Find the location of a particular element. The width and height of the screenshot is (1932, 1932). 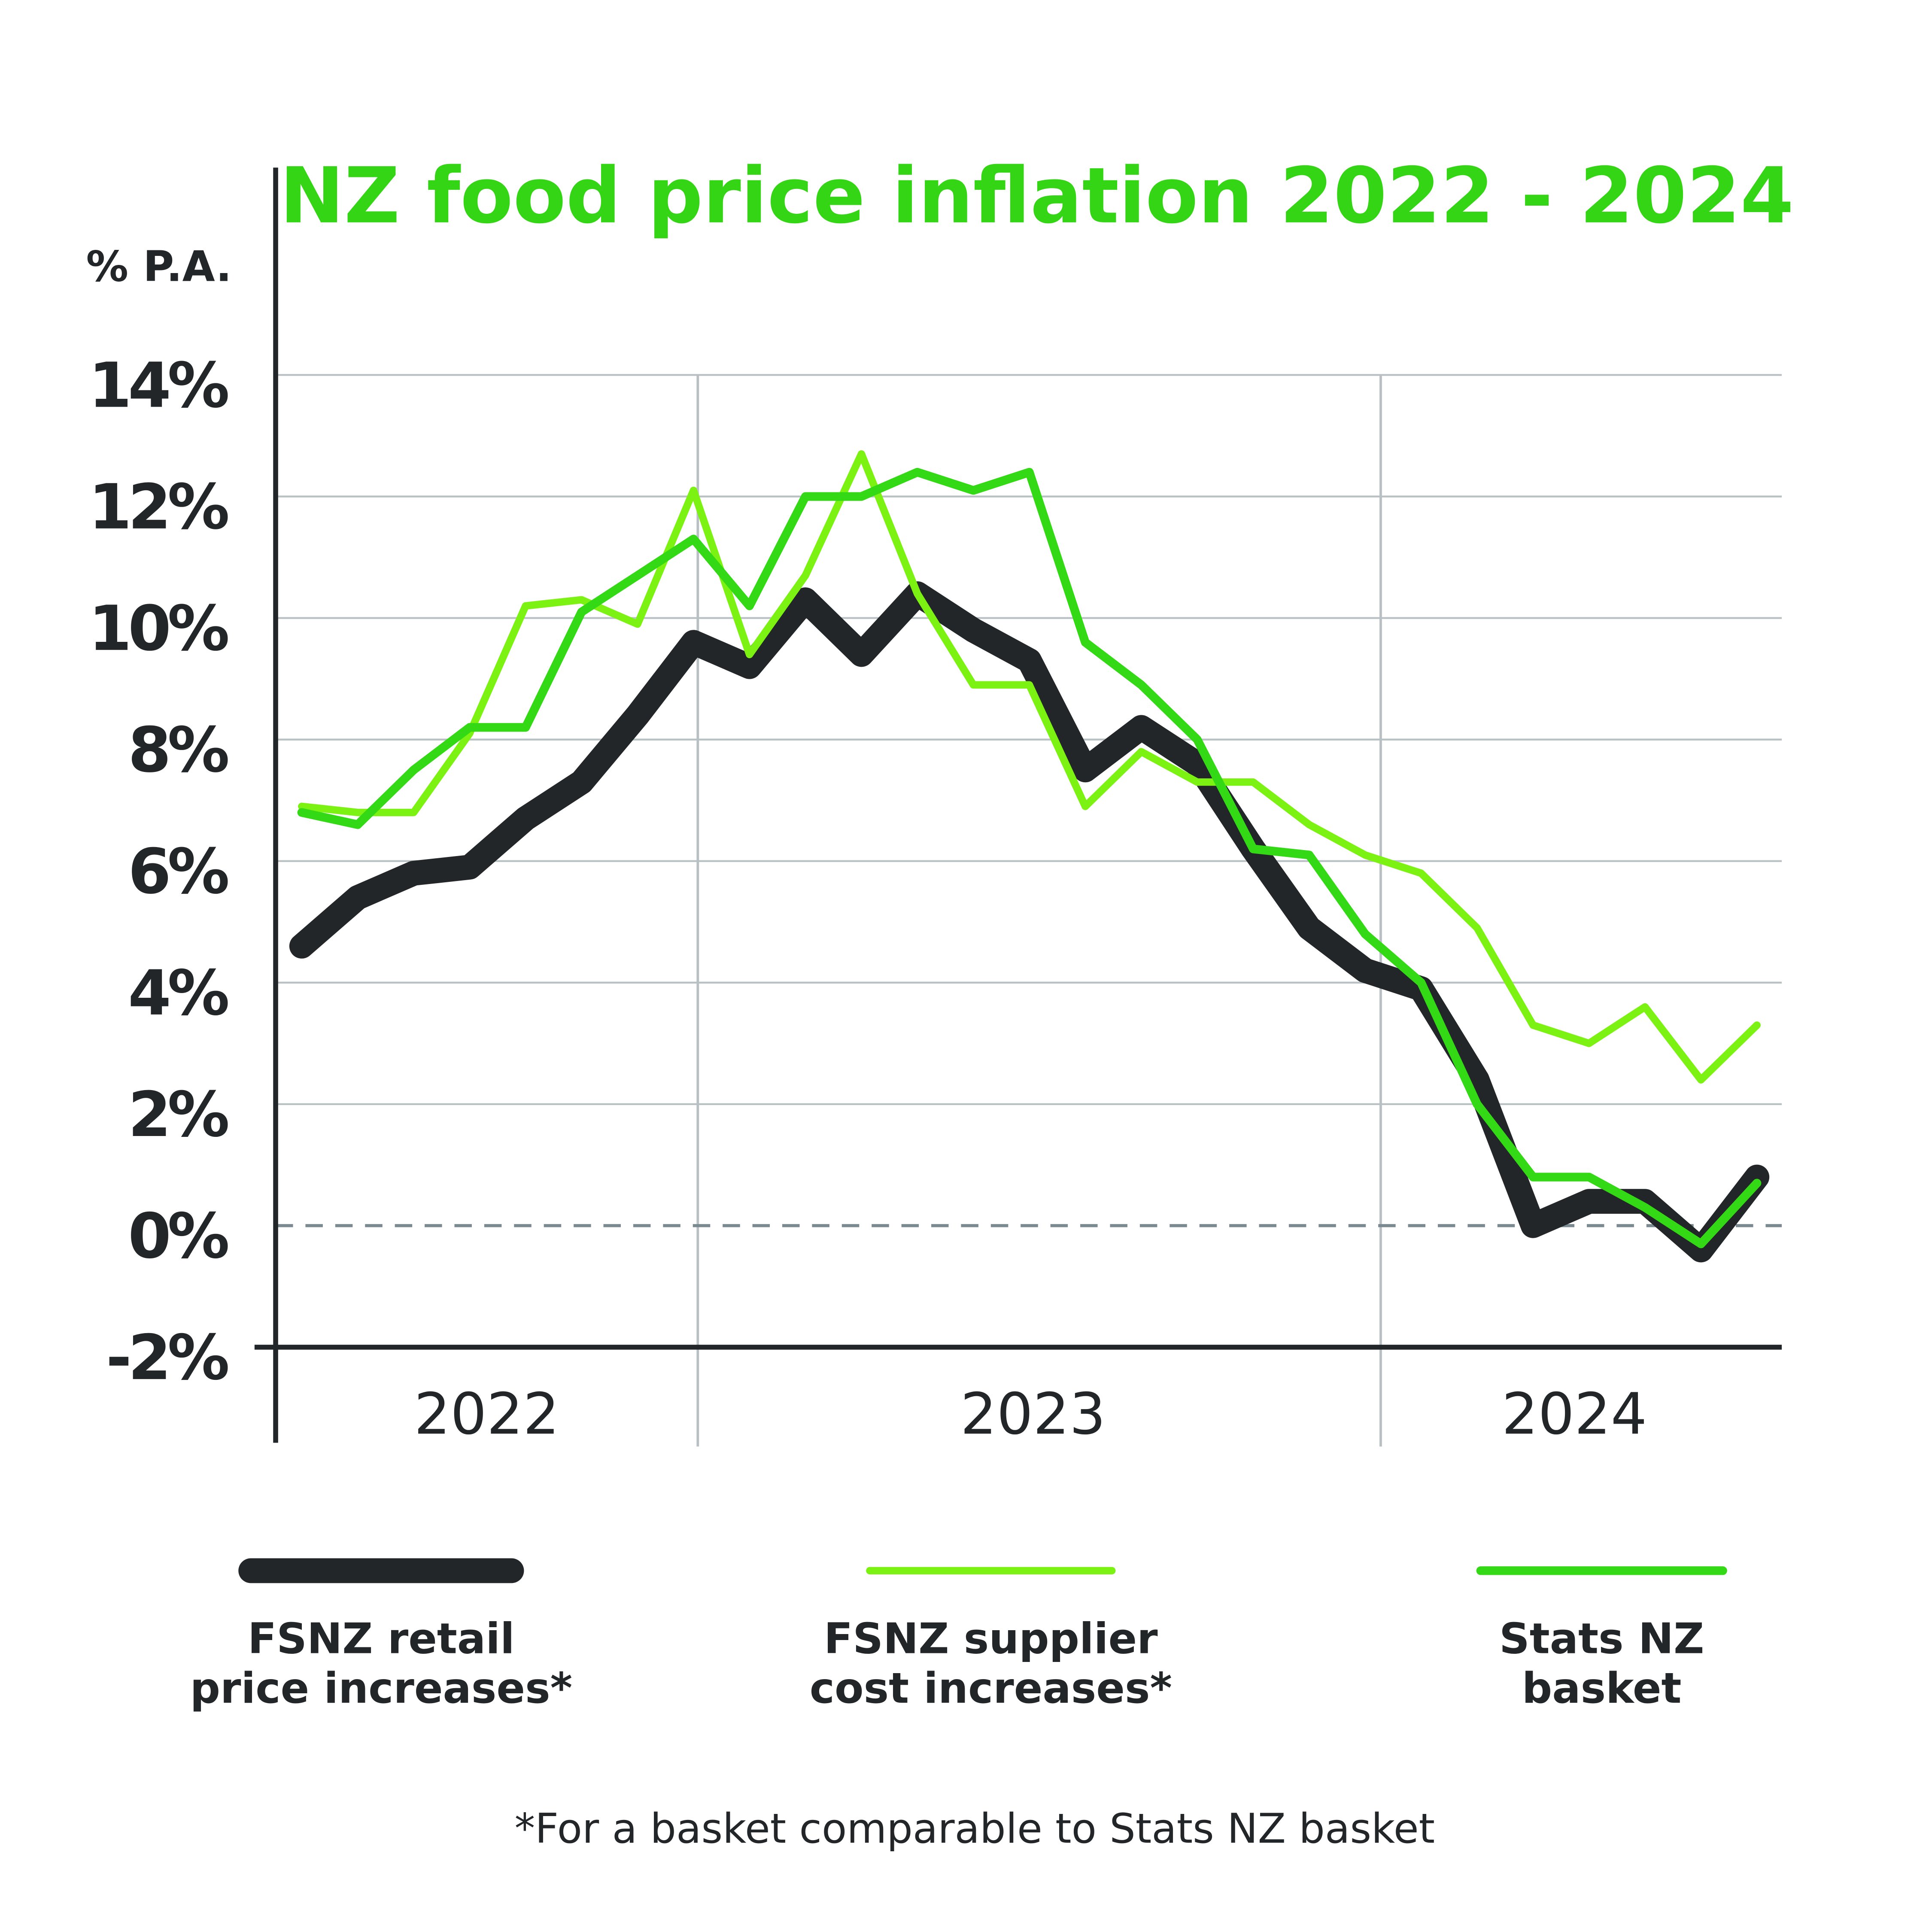

legend-label: FSNZ supplier cost increases* is located at coordinates (991, 1664).